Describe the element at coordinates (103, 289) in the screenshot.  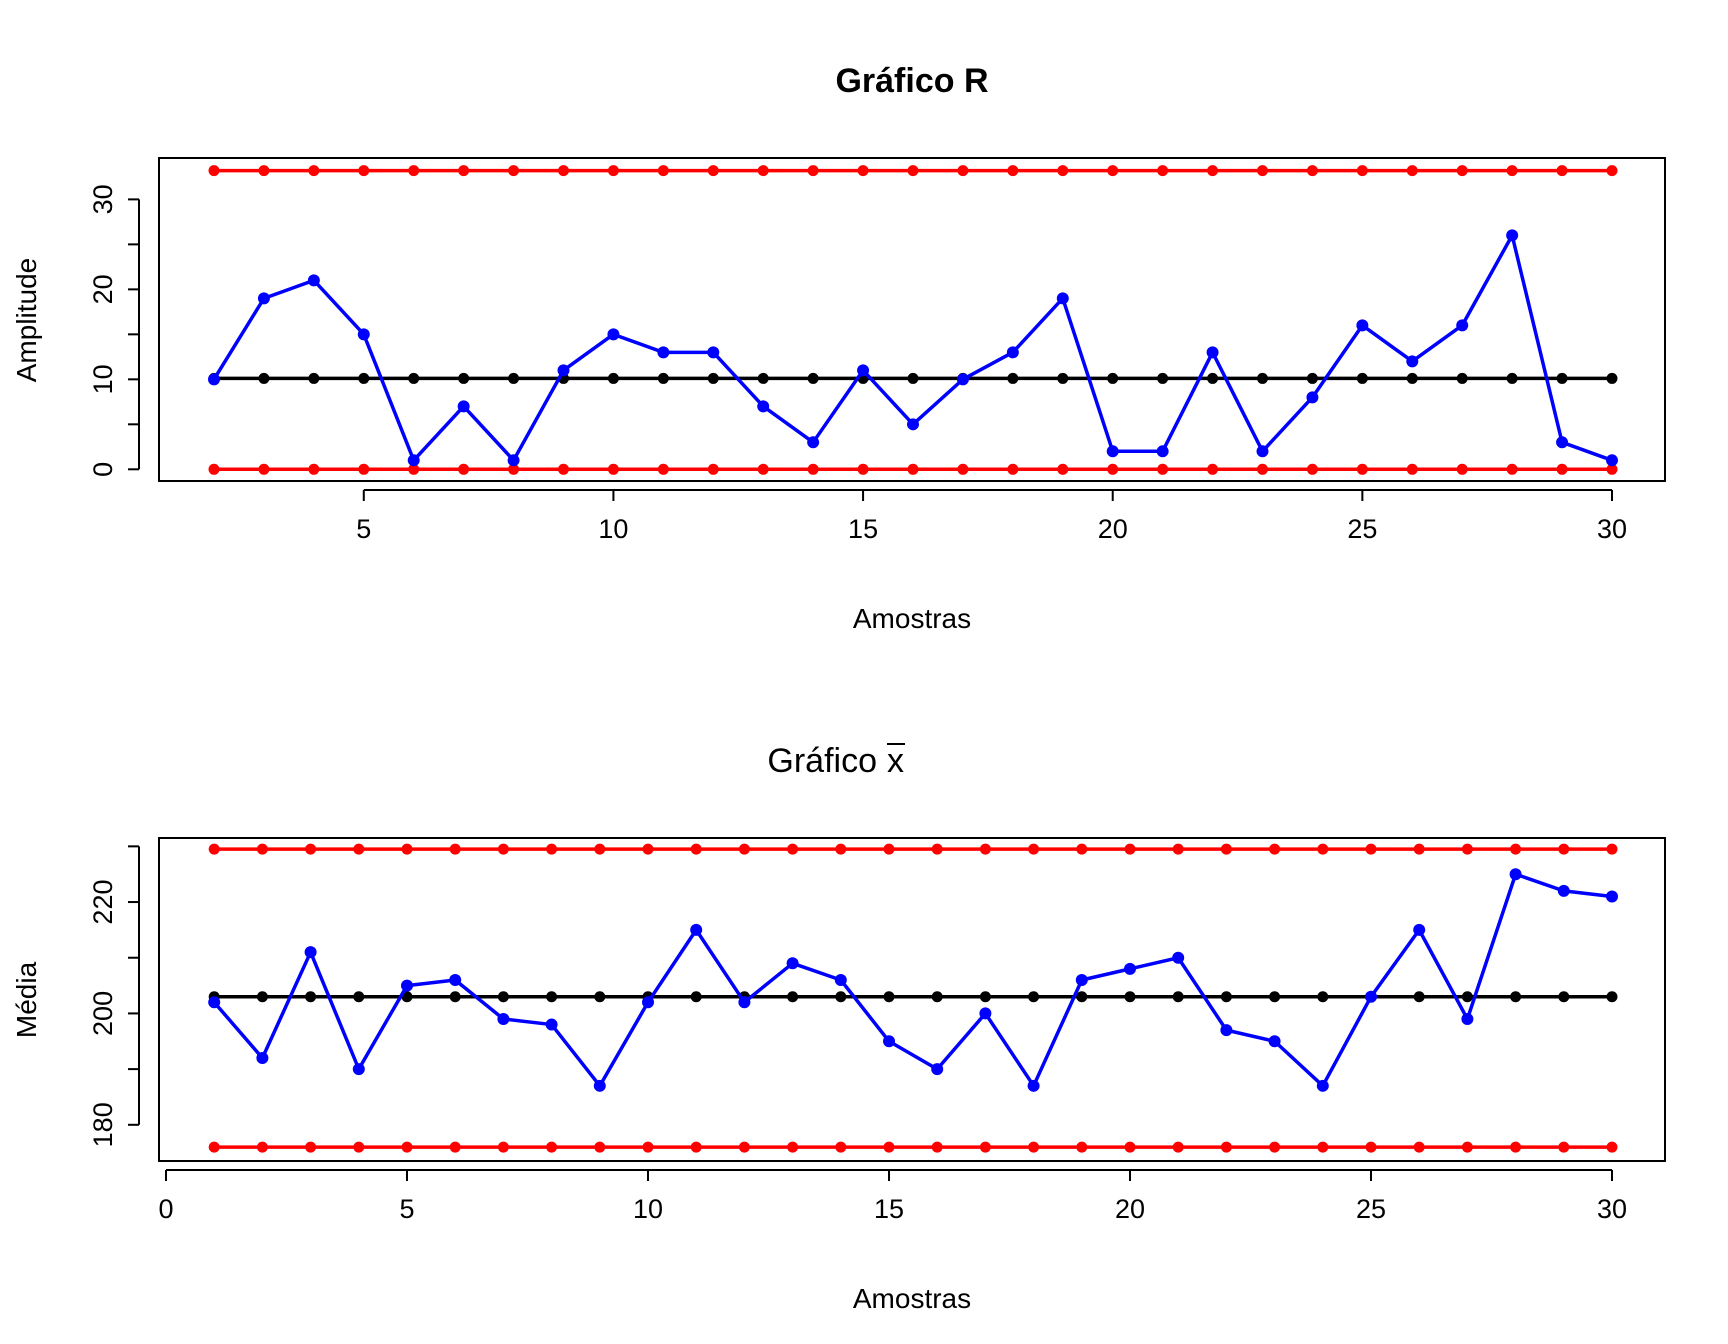
I see `r-chart-y-tick-label: 20` at that location.